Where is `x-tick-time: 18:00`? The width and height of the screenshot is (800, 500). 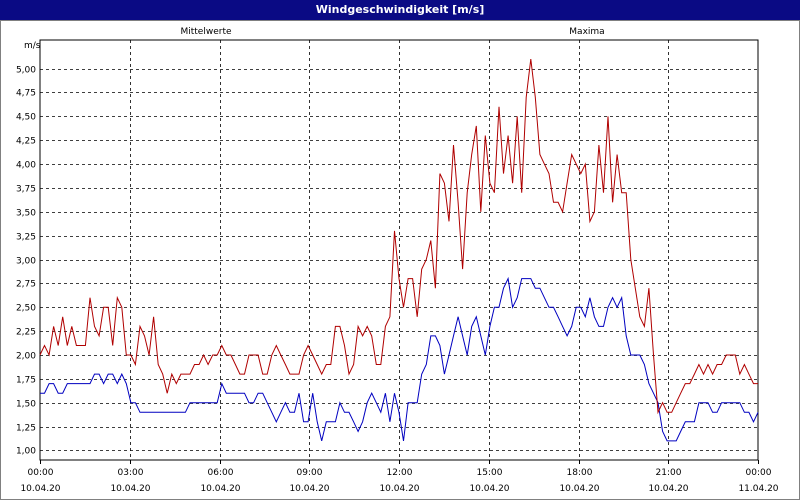 x-tick-time: 18:00 is located at coordinates (580, 473).